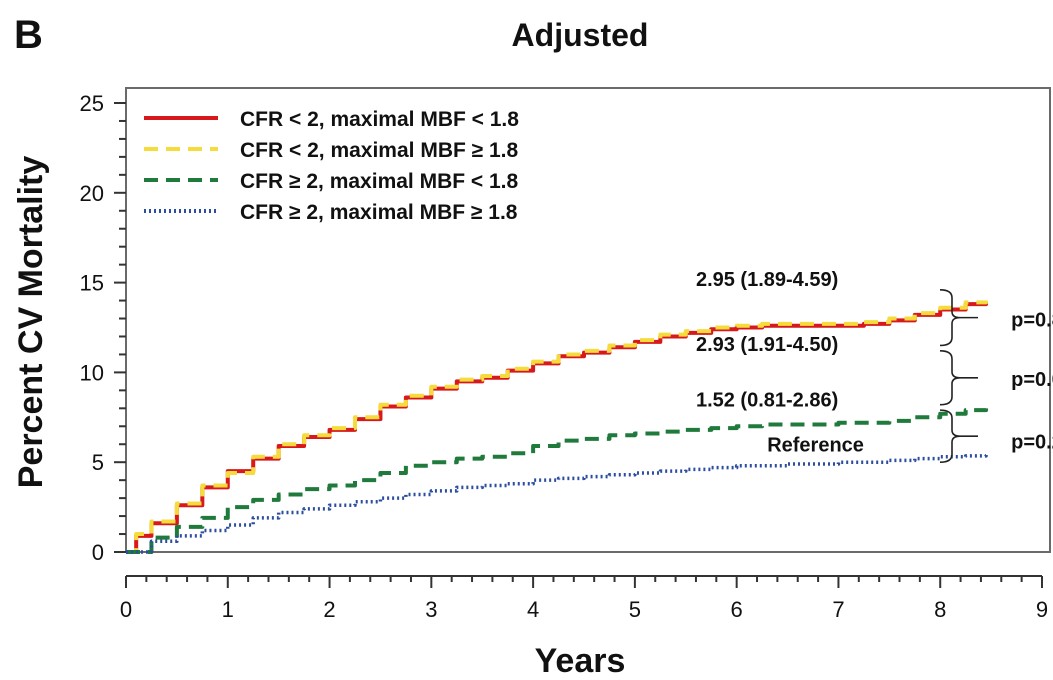  What do you see at coordinates (767, 280) in the screenshot?
I see `hr-label: 2.95 (1.89-4.59)` at bounding box center [767, 280].